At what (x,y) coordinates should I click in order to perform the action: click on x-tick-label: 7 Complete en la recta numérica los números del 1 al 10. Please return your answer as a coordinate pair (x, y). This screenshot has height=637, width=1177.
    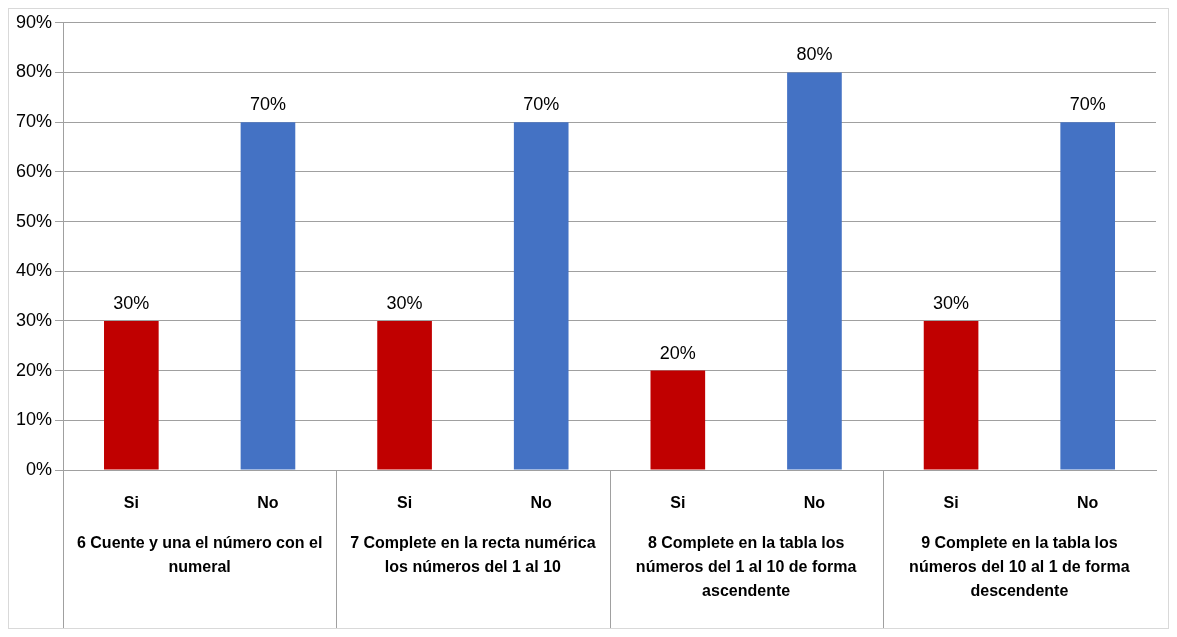
    Looking at the image, I should click on (473, 555).